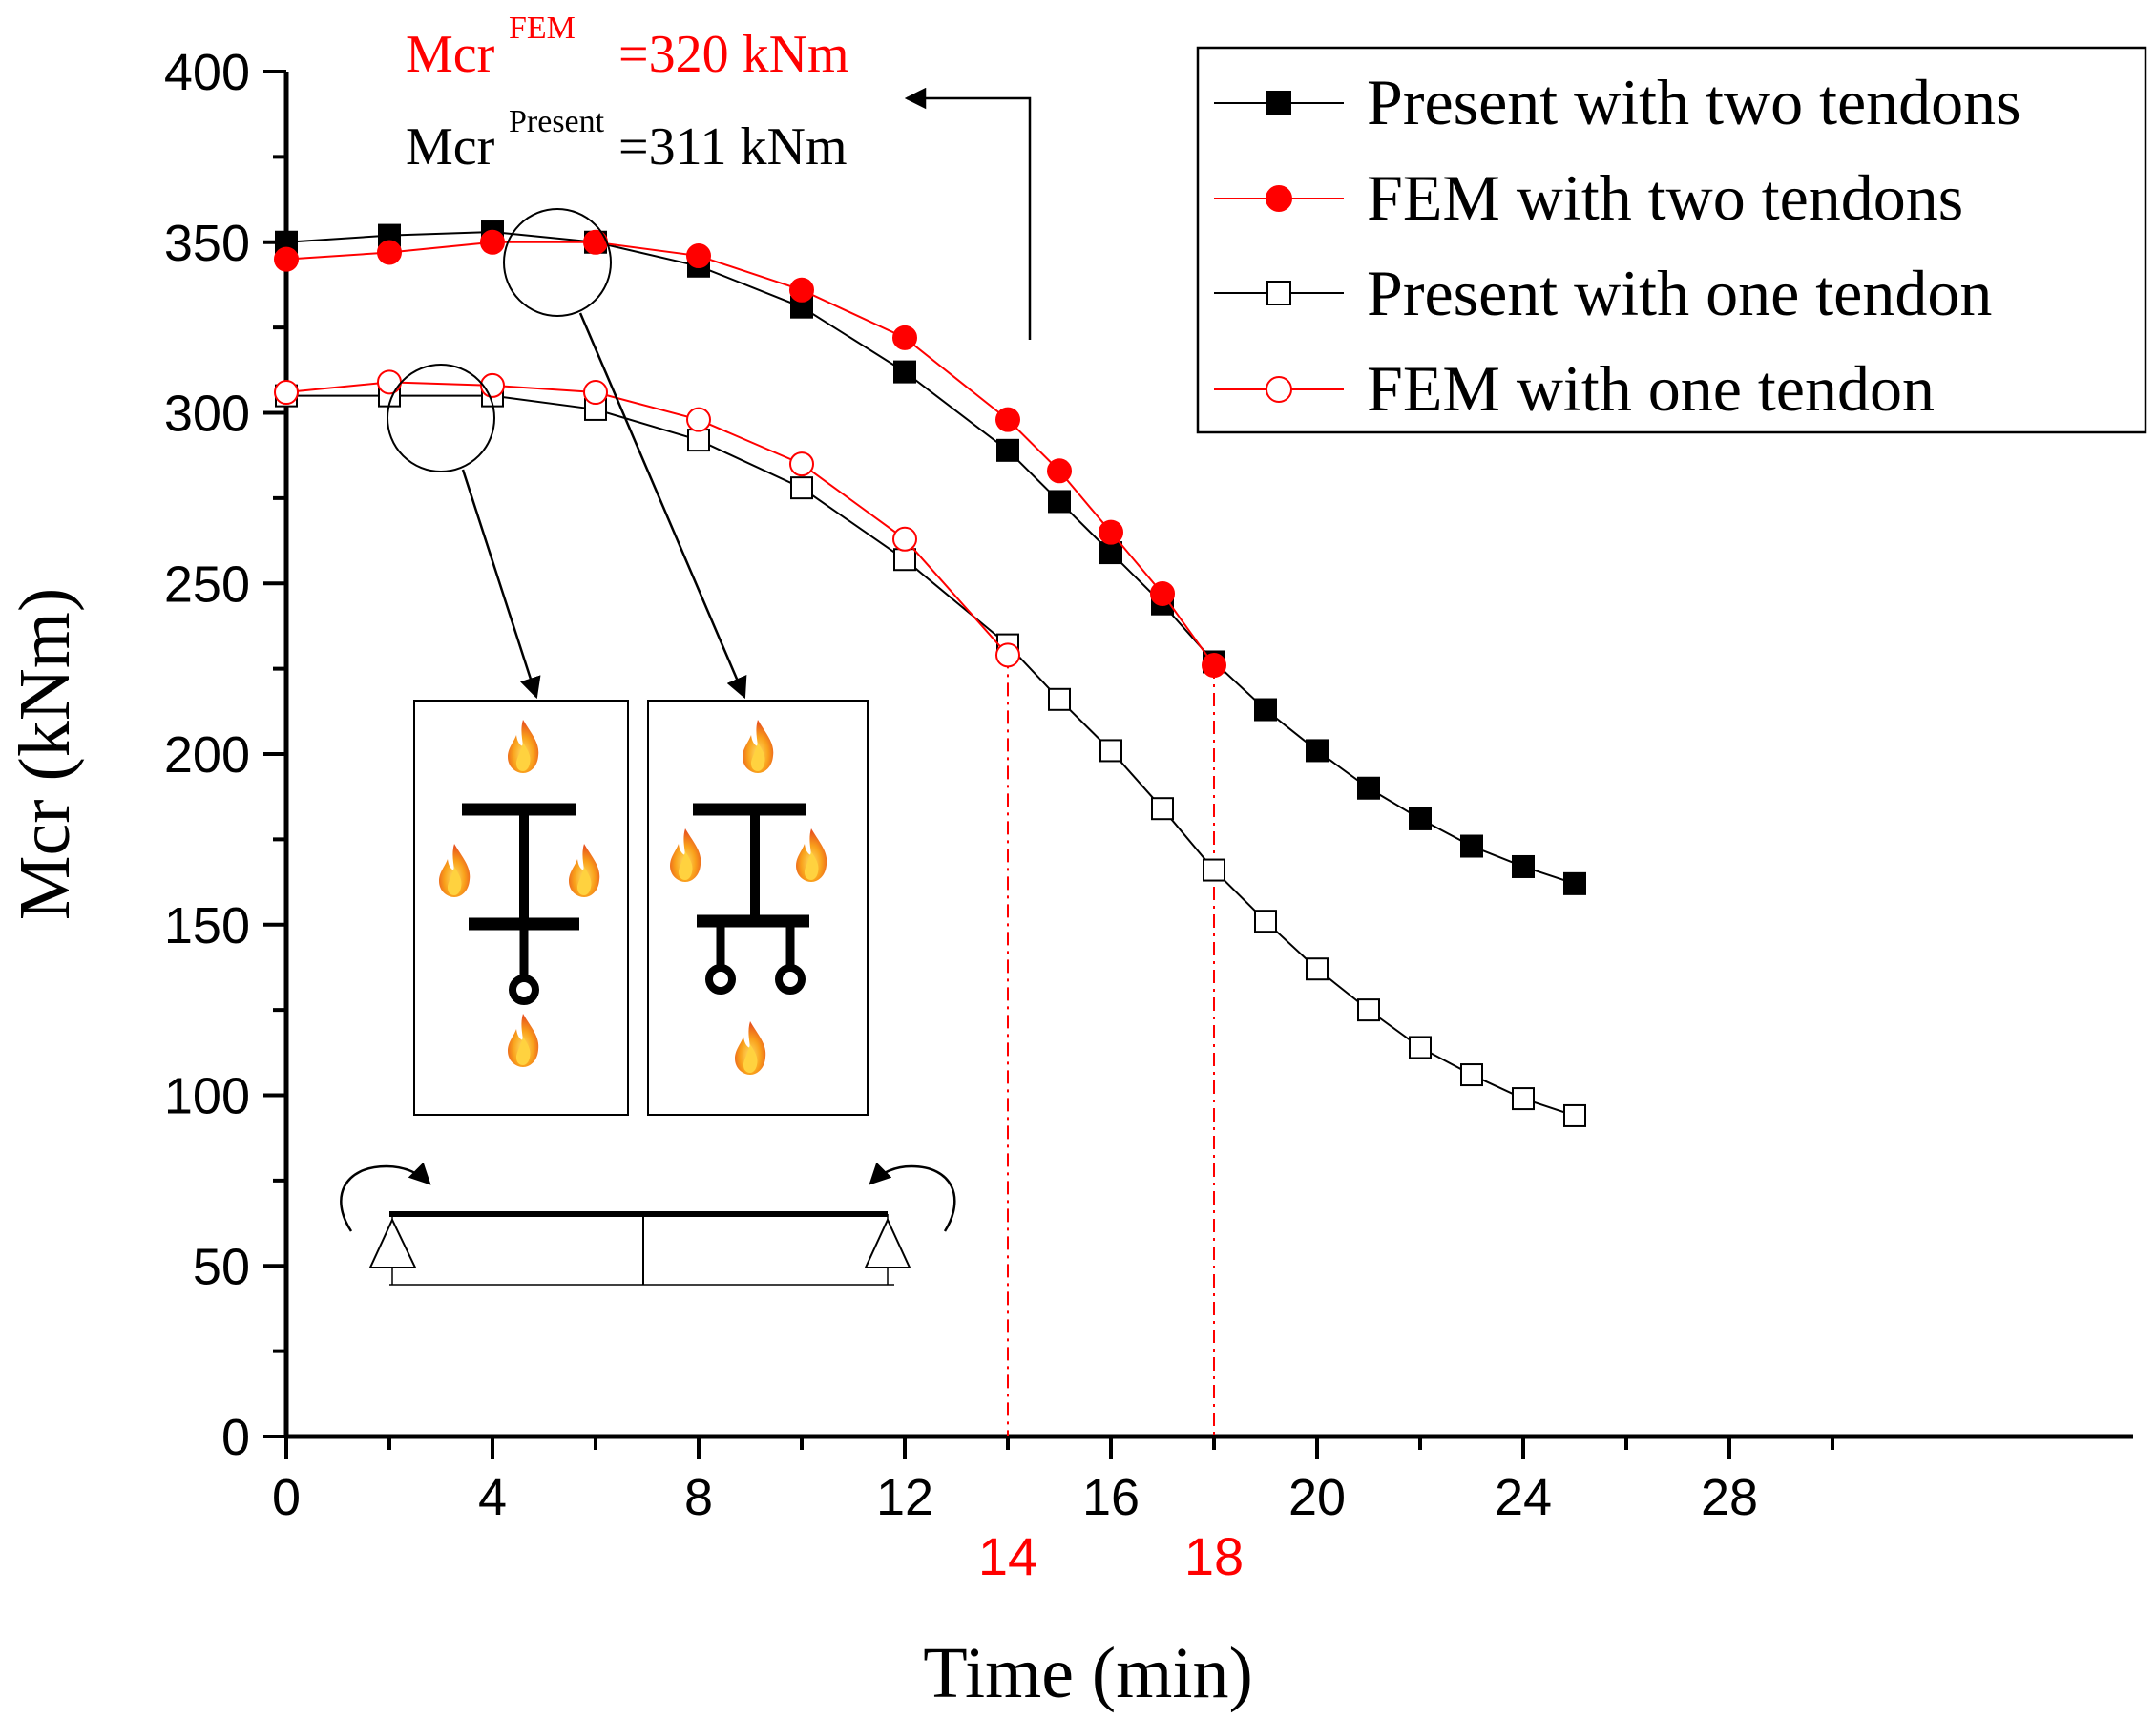 This screenshot has width=2156, height=1719. I want to click on callout-circle-two-tendons, so click(557, 262).